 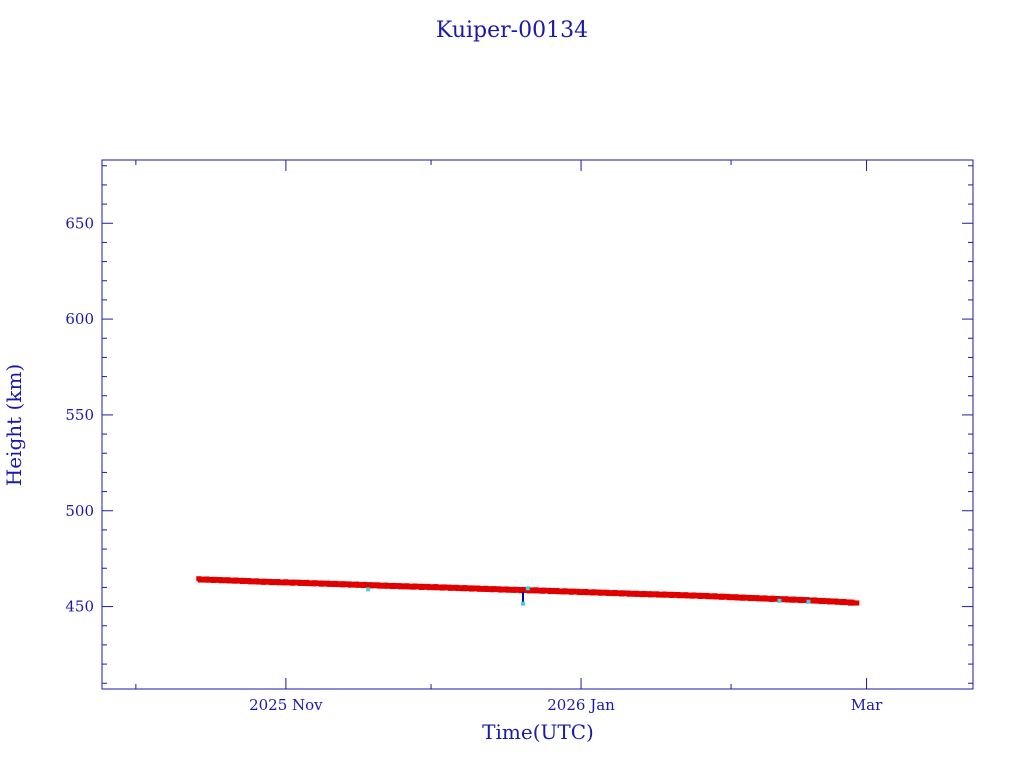 I want to click on chart-title: Kuiper-00134, so click(x=512, y=30).